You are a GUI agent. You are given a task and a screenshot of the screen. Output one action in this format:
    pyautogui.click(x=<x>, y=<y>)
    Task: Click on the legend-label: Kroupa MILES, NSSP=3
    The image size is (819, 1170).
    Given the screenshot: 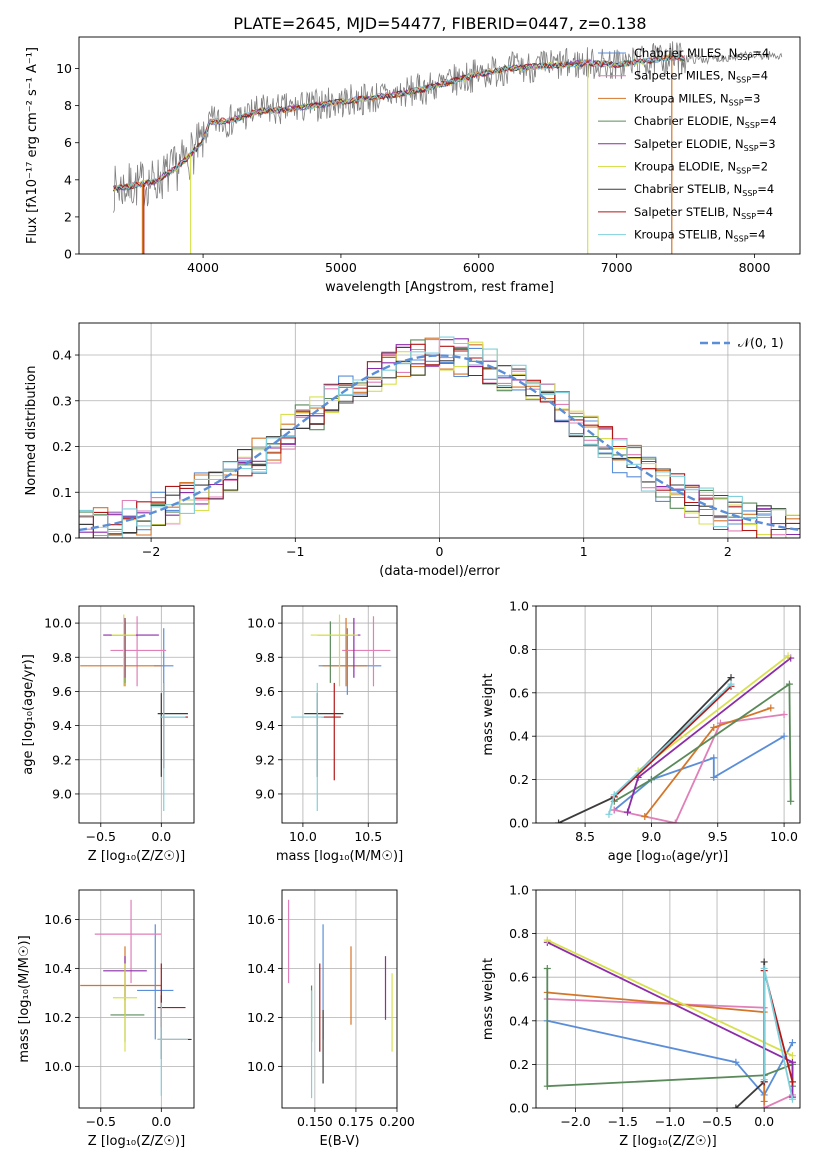 What is the action you would take?
    pyautogui.click(x=697, y=99)
    